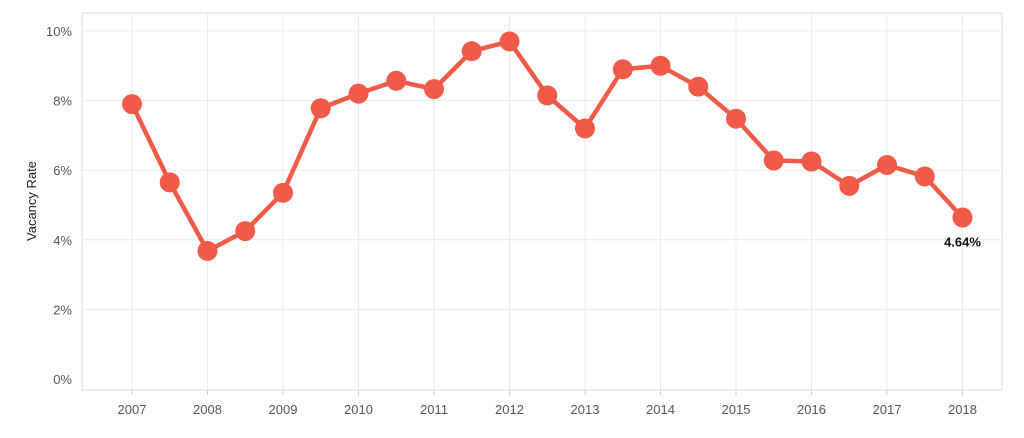 The height and width of the screenshot is (438, 1024). Describe the element at coordinates (962, 409) in the screenshot. I see `x-tick-label: 2018` at that location.